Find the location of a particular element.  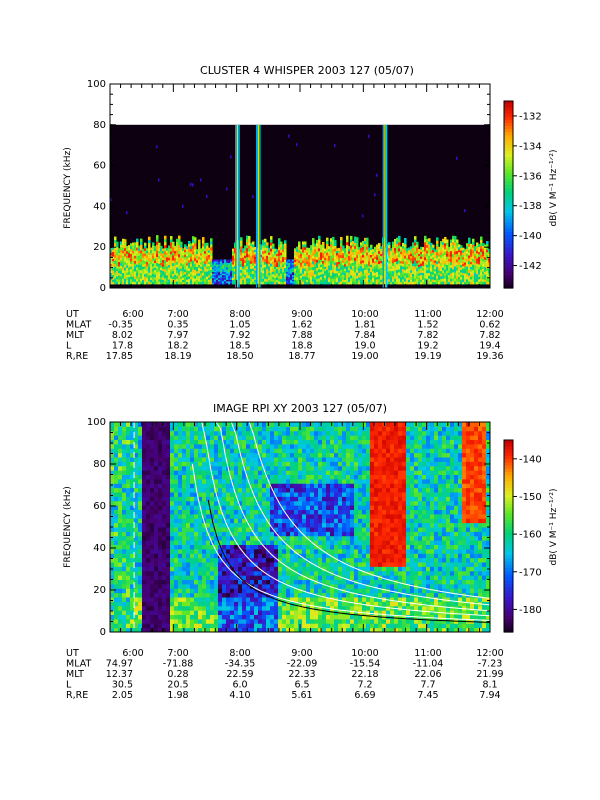

ephemeris-value: 8.02 is located at coordinates (122, 335).